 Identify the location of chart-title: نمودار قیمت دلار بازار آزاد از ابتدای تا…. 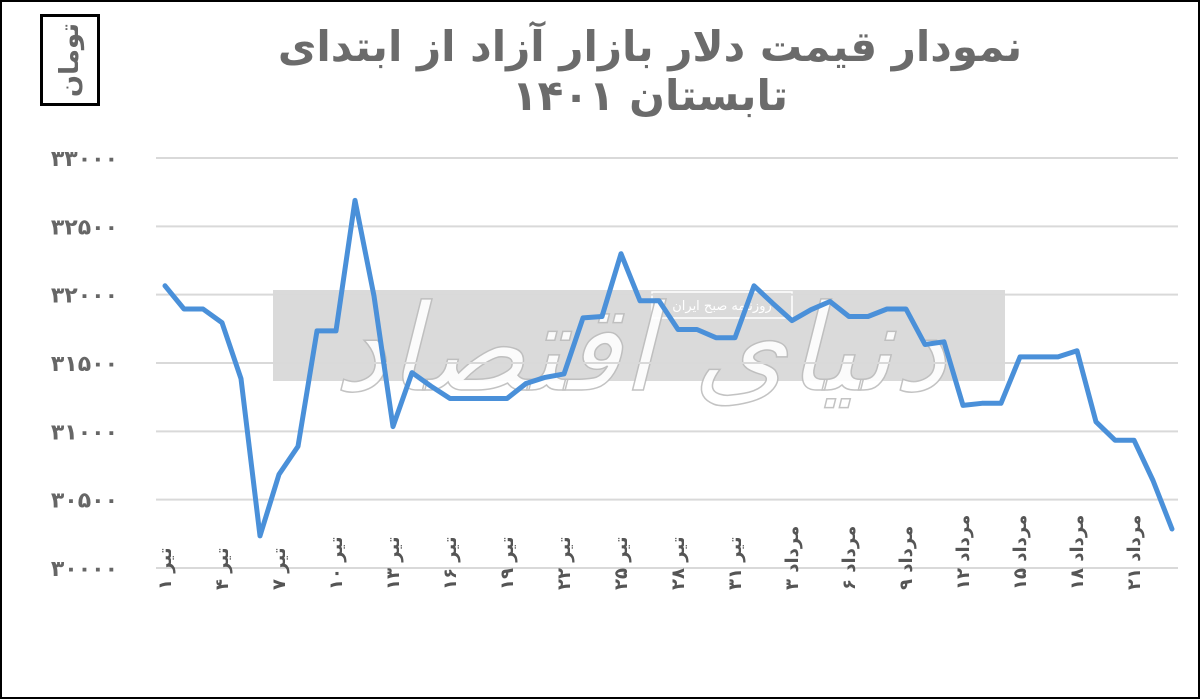
(650, 71).